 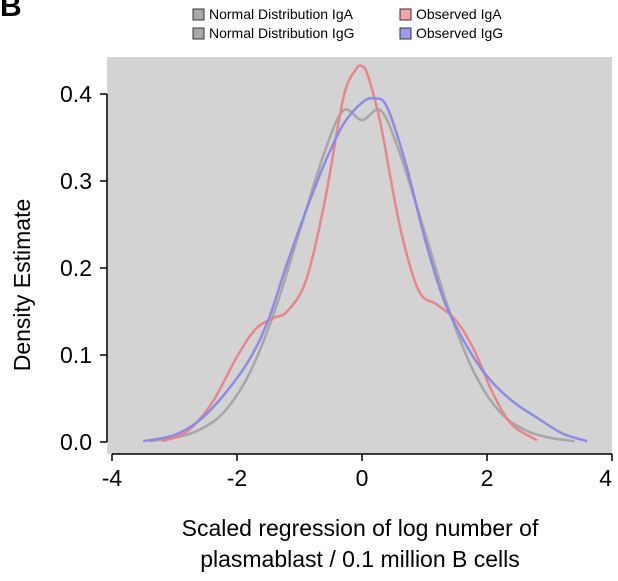 I want to click on legend-swatch-observed-iga, so click(x=405, y=14).